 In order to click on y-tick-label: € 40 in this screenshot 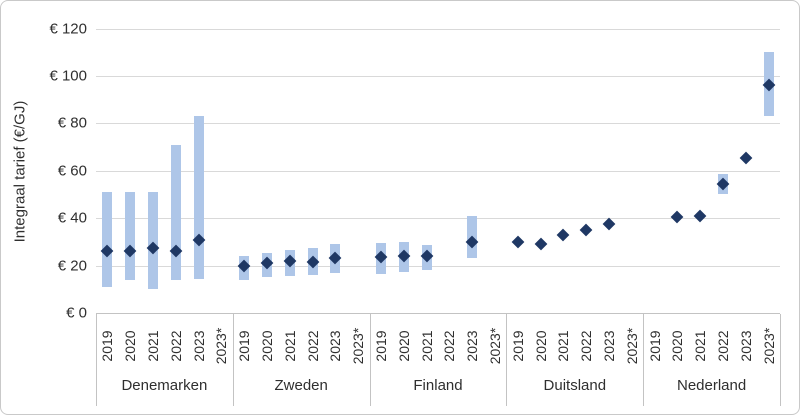, I will do `click(72, 218)`.